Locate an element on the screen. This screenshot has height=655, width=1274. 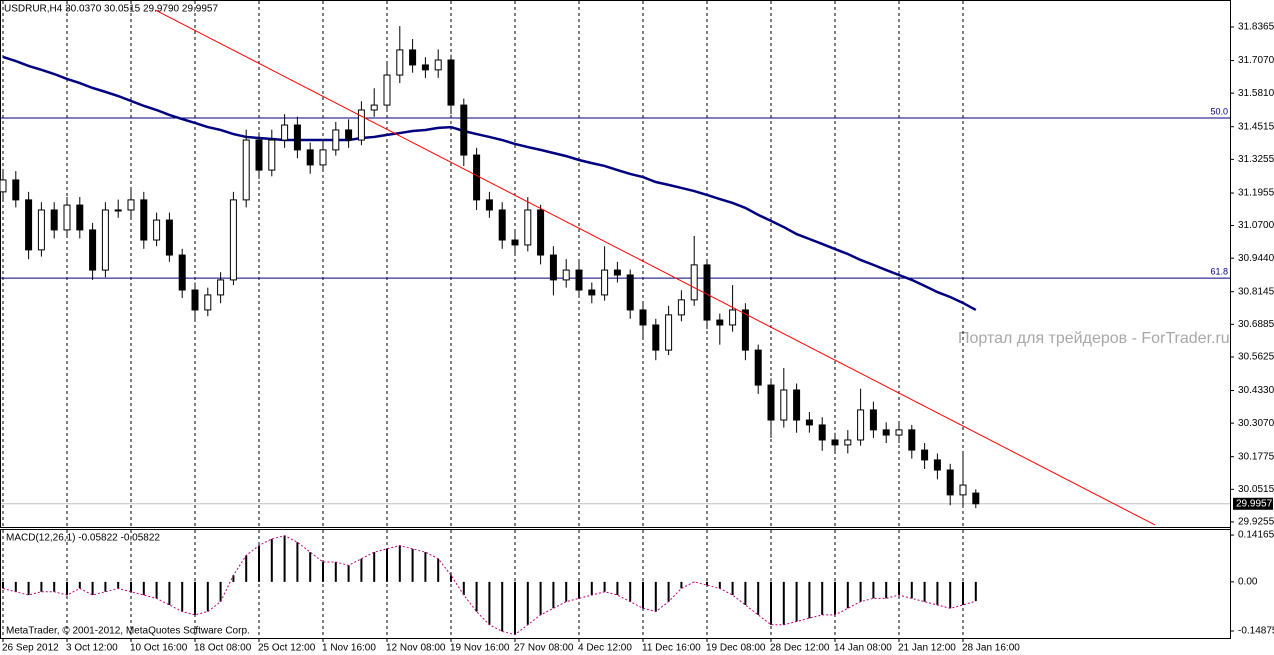
x-tick-label: 27 Nov 08:00 is located at coordinates (544, 648).